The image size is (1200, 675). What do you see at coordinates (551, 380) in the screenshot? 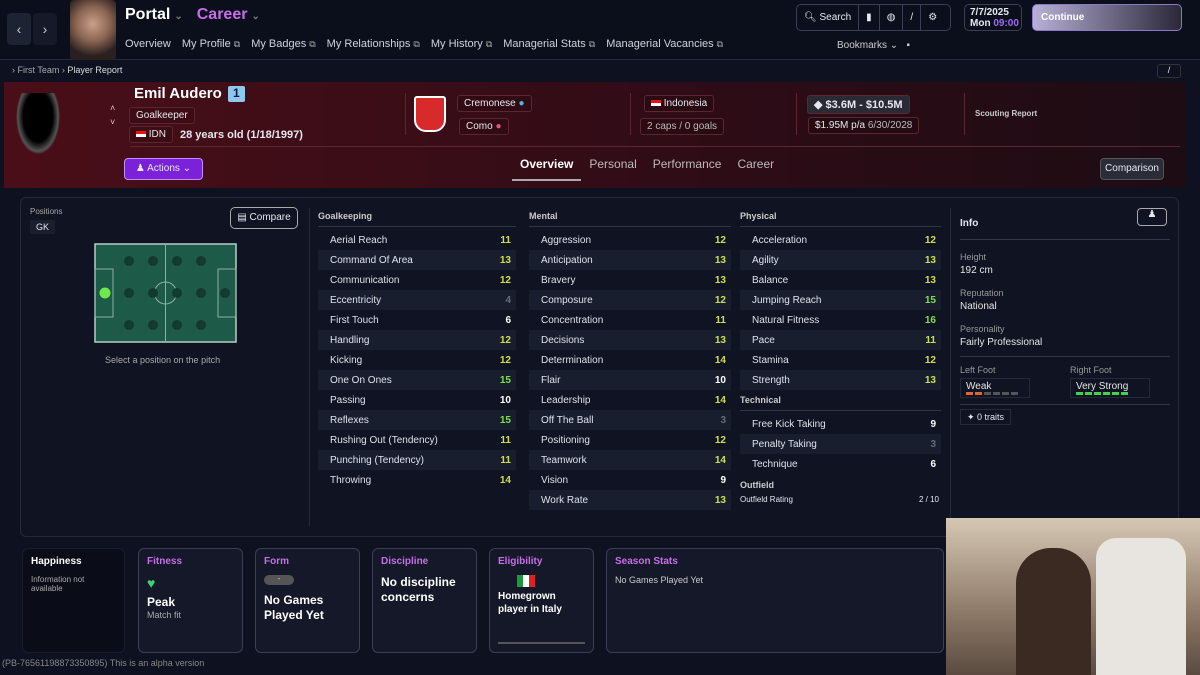
I see `attribute-name: Flair` at bounding box center [551, 380].